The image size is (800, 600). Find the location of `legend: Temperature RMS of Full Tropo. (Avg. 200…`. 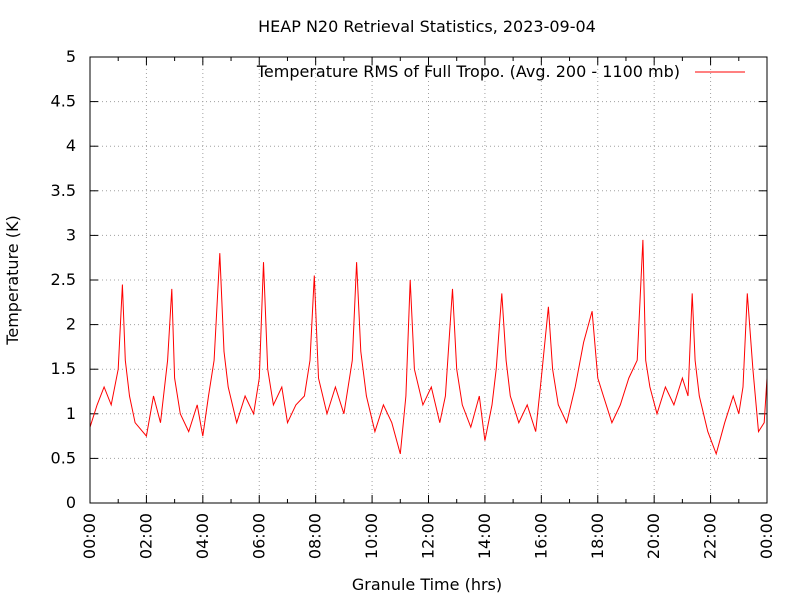

legend: Temperature RMS of Full Tropo. (Avg. 200… is located at coordinates (500, 71).